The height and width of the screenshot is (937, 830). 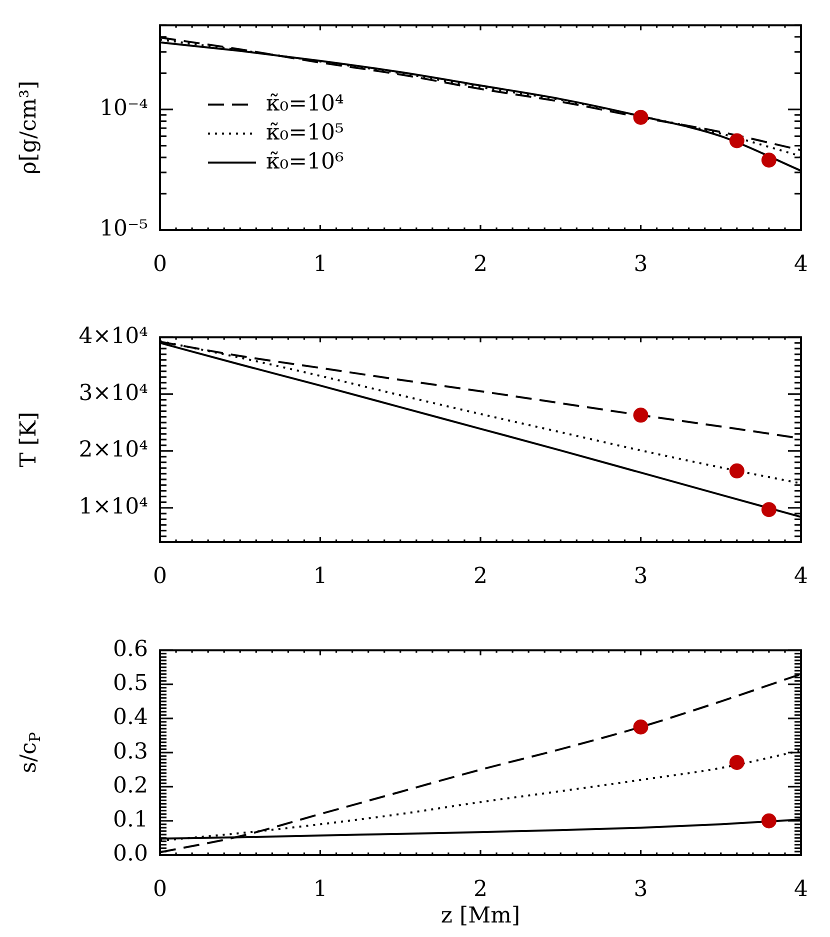 What do you see at coordinates (130, 785) in the screenshot?
I see `y-tick-label: 0.2` at bounding box center [130, 785].